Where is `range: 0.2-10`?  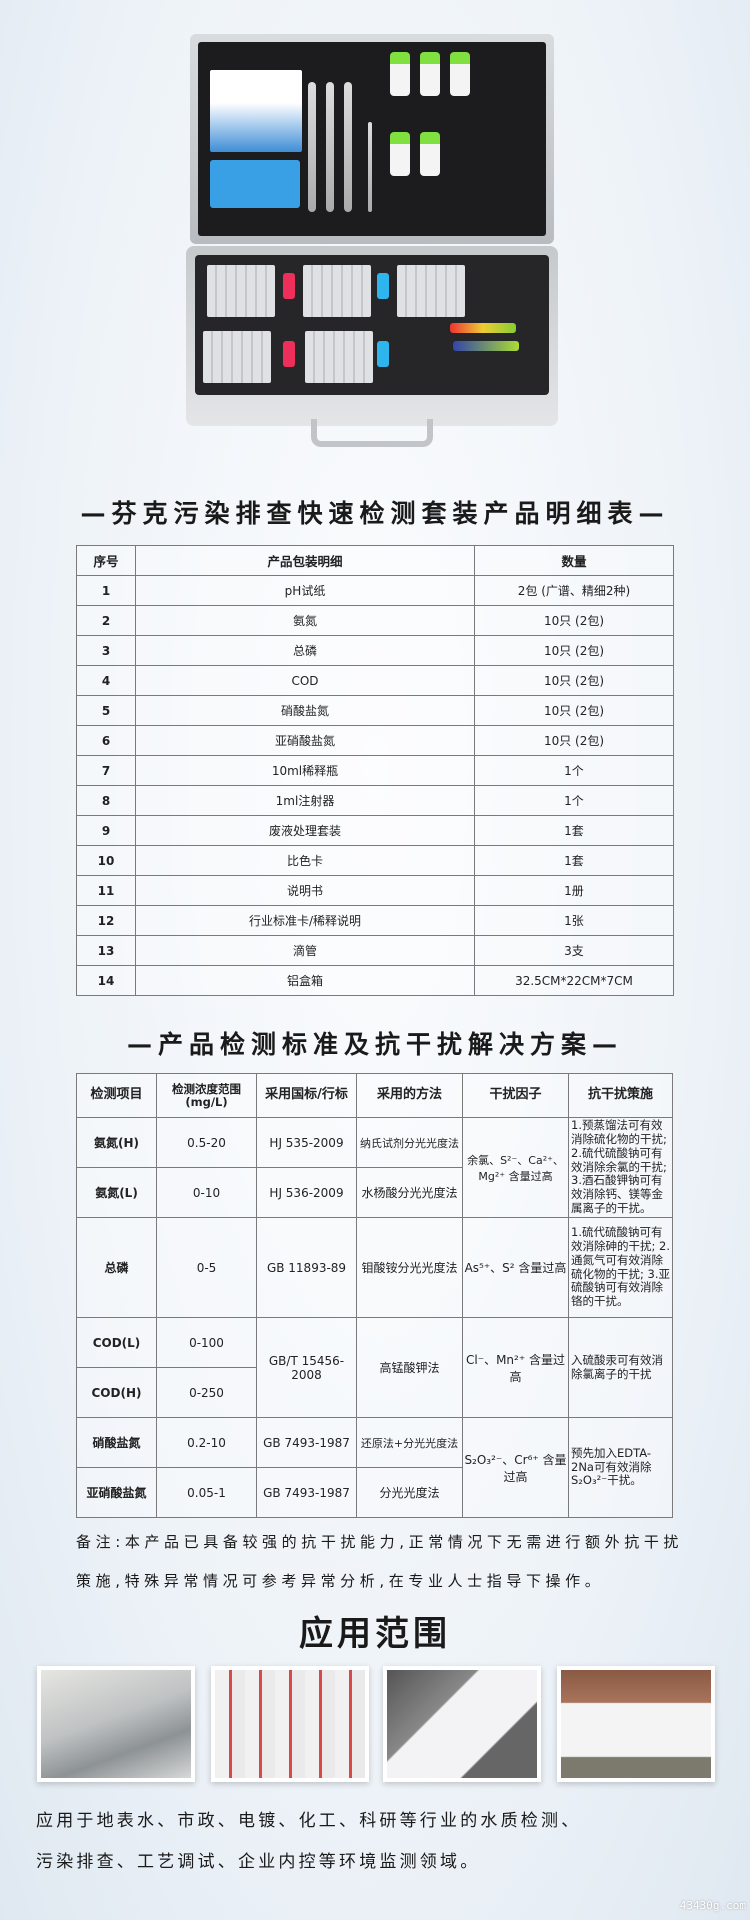 range: 0.2-10 is located at coordinates (206, 1442).